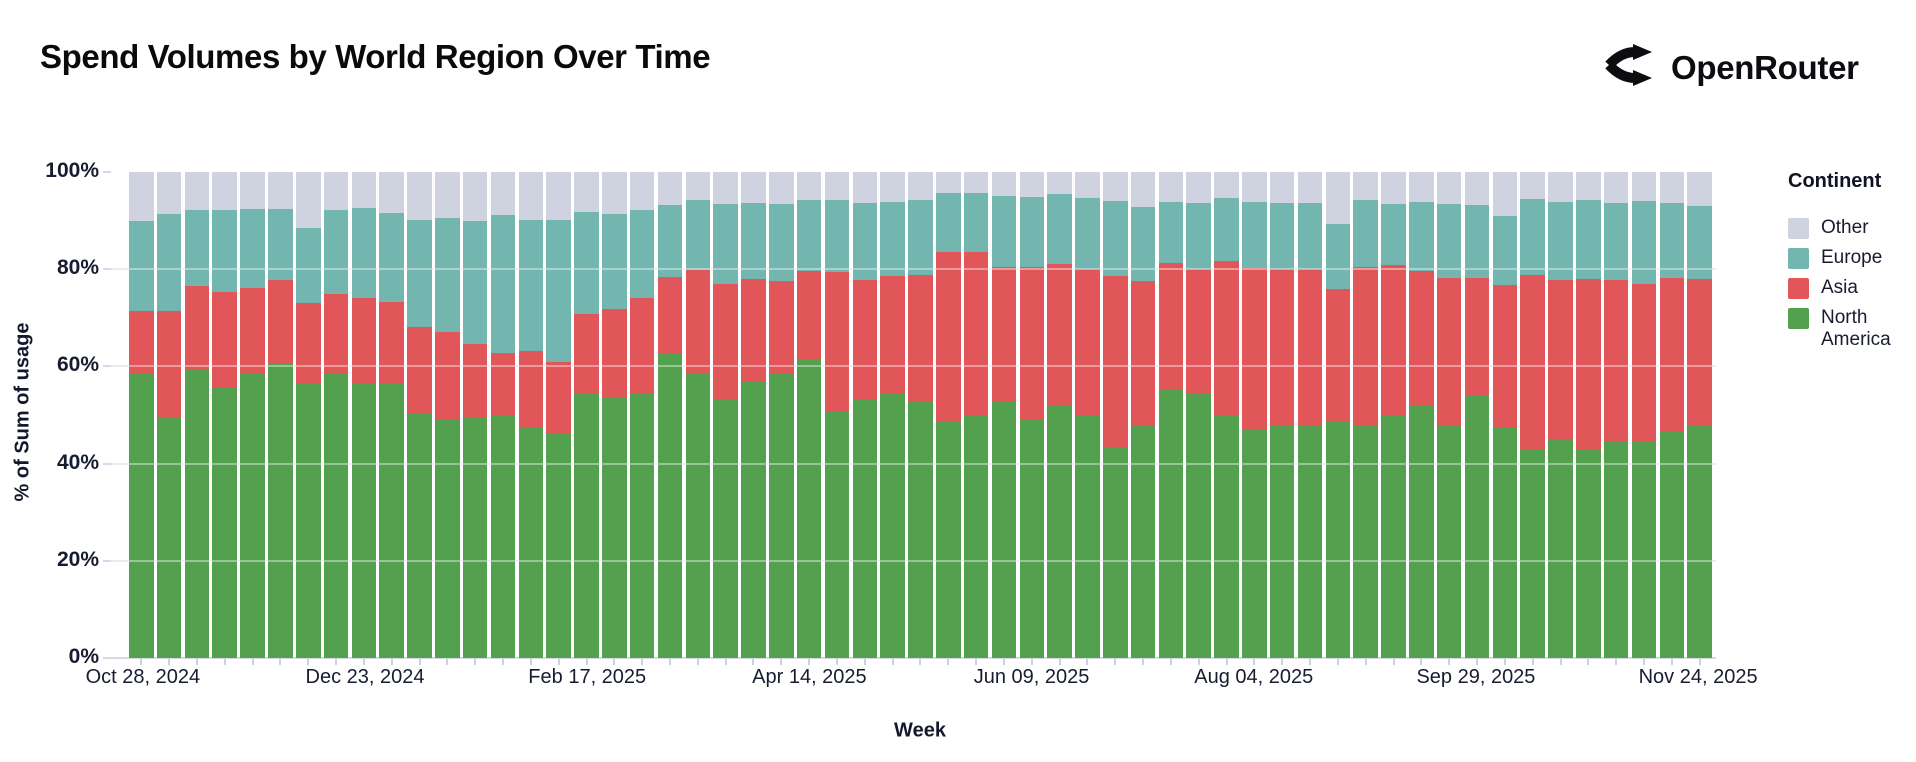 This screenshot has width=1916, height=762. I want to click on bar-week-dec-23-2024, so click(364, 415).